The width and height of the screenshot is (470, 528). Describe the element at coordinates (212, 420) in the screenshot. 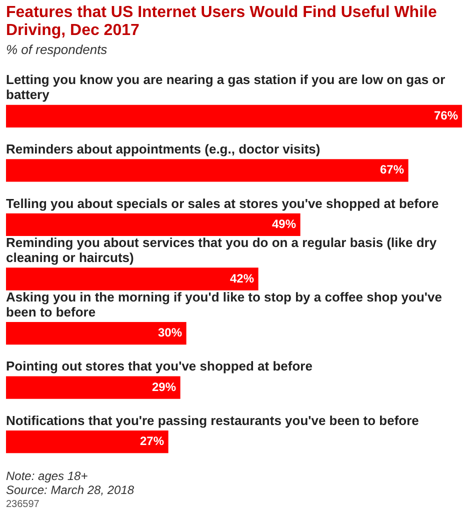

I see `y-tick-label: Notifications that you're passing restaurants you've been to before` at that location.